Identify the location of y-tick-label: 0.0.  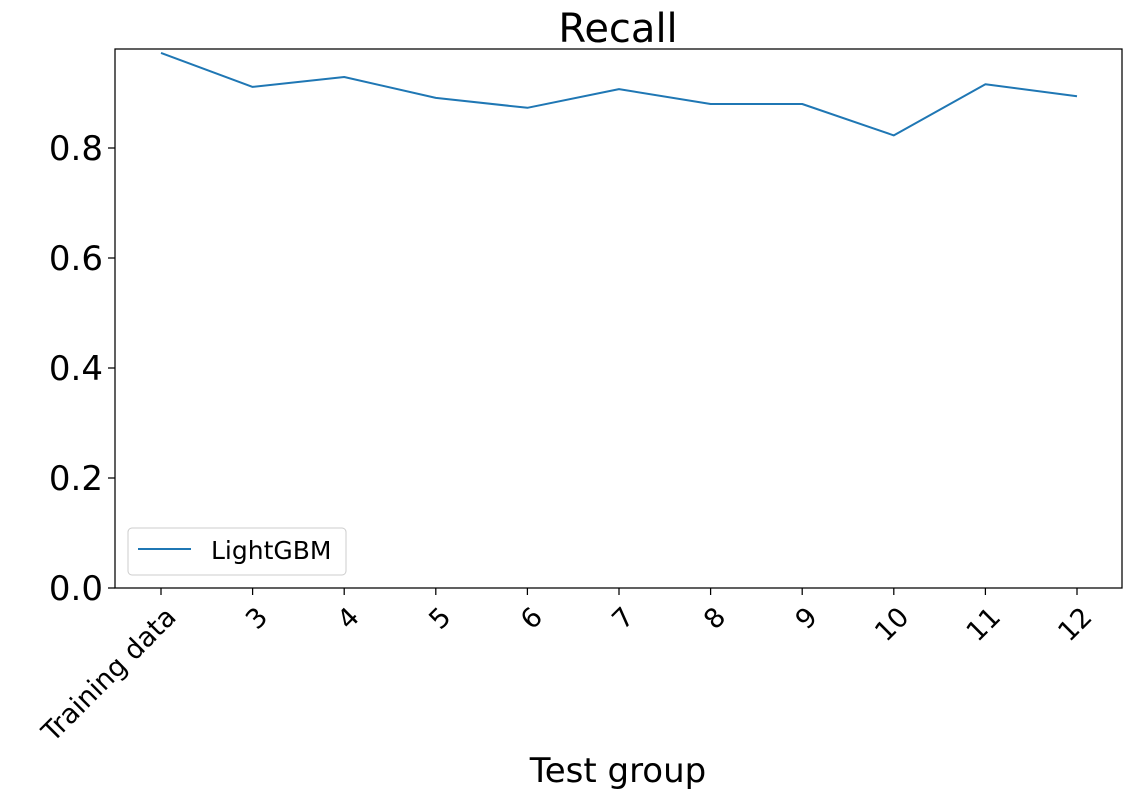
(76, 589).